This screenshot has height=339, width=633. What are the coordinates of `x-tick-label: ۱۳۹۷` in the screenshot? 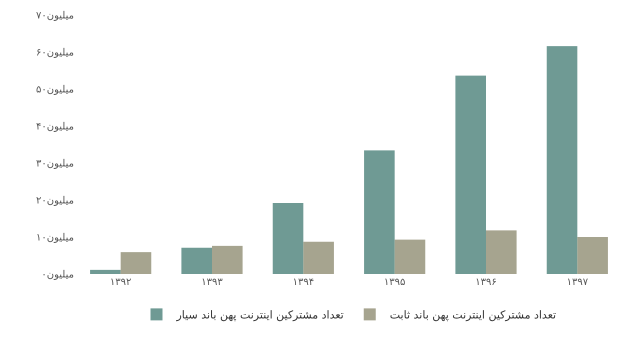 It's located at (577, 282).